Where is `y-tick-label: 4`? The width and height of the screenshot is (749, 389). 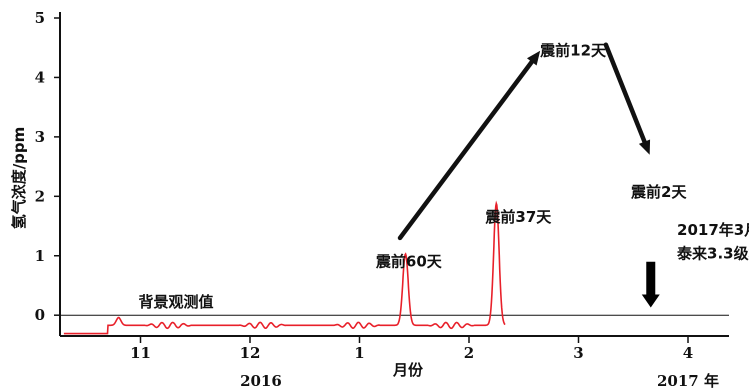
y-tick-label: 4 is located at coordinates (40, 77).